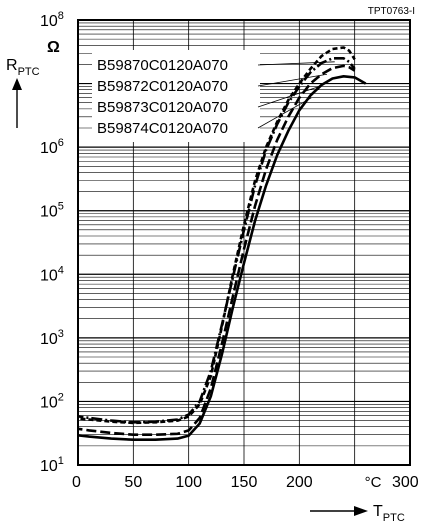 Image resolution: width=429 pixels, height=522 pixels. I want to click on svg-text: RPTC, so click(23, 67).